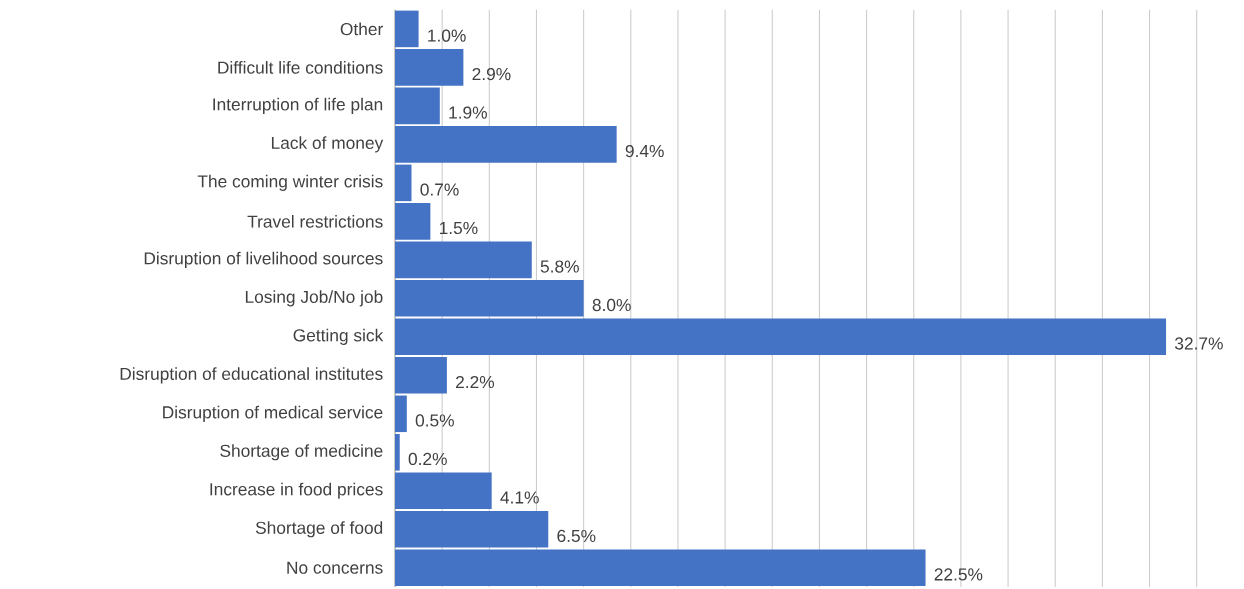 The height and width of the screenshot is (589, 1244). I want to click on data-label: 22.5%, so click(958, 574).